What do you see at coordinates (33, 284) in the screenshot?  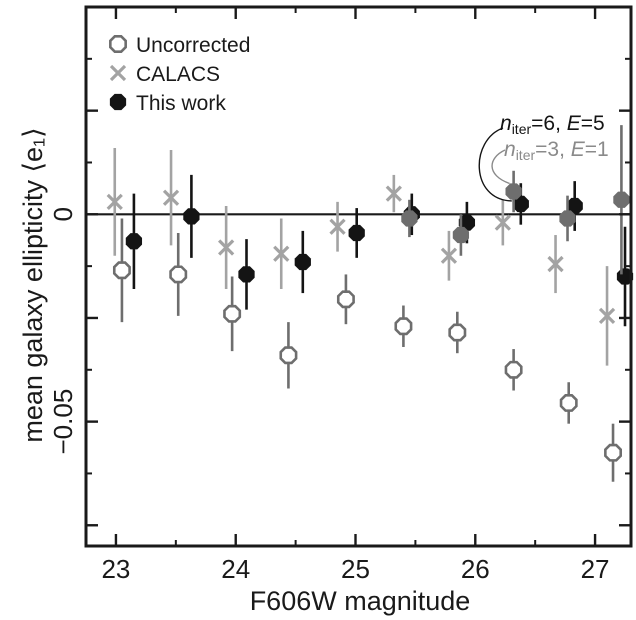 I see `y-axis-title: mean galaxy ellipticity ⟨e₁⟩` at bounding box center [33, 284].